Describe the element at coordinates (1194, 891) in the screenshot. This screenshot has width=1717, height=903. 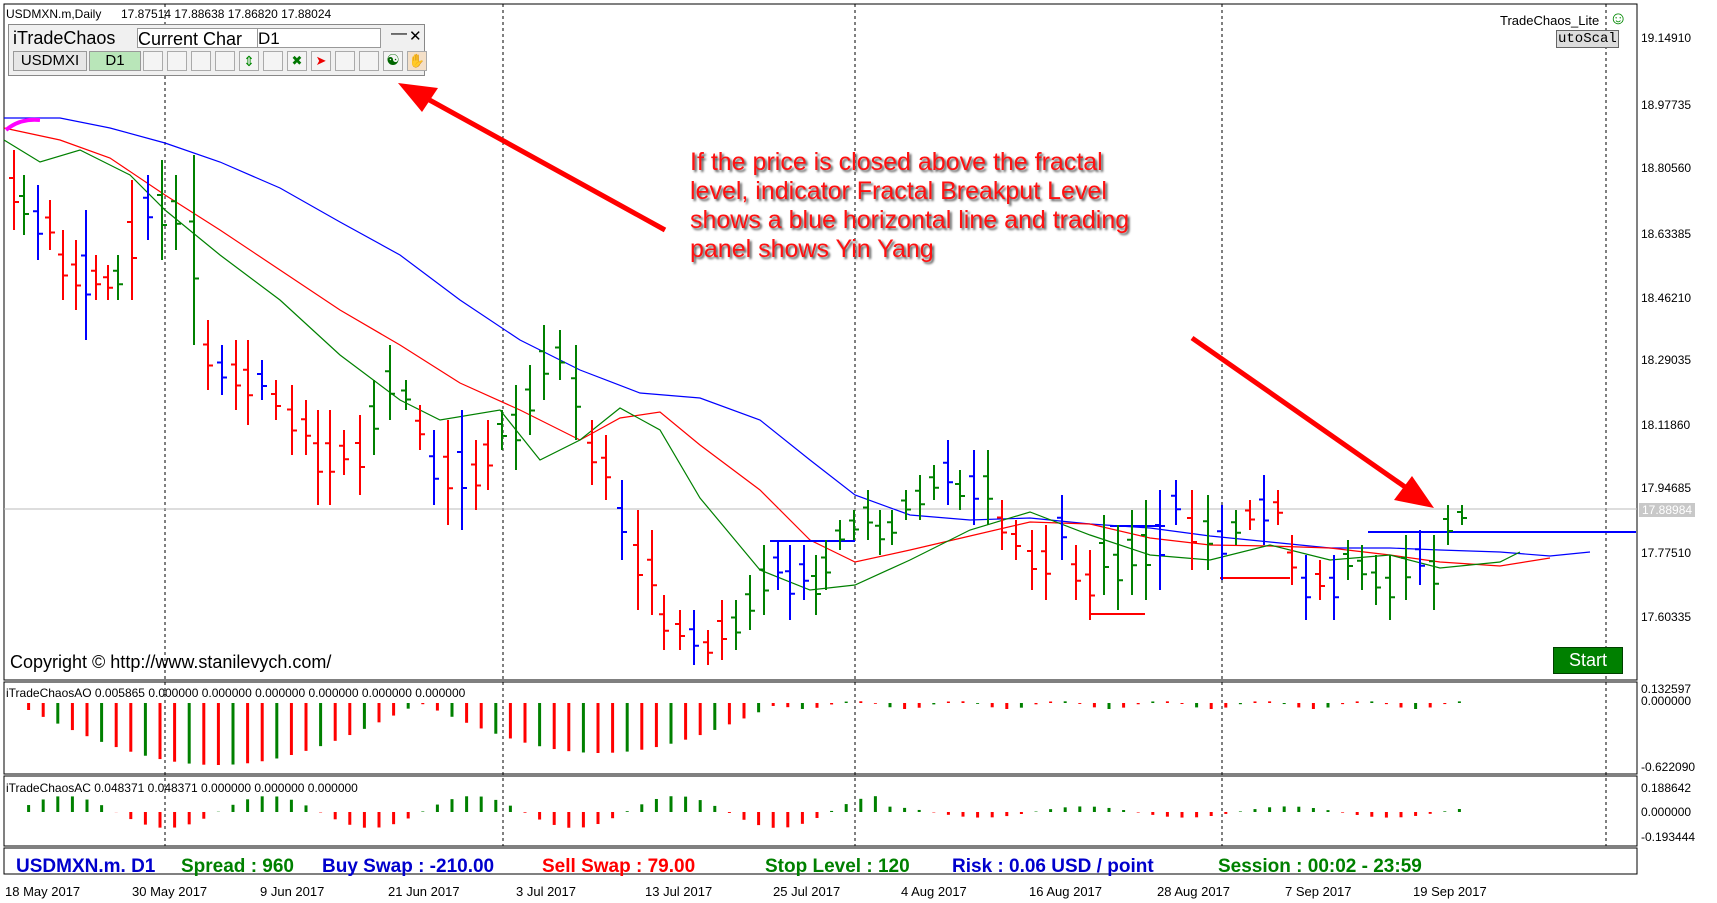
I see `date-label: 28 Aug 2017` at that location.